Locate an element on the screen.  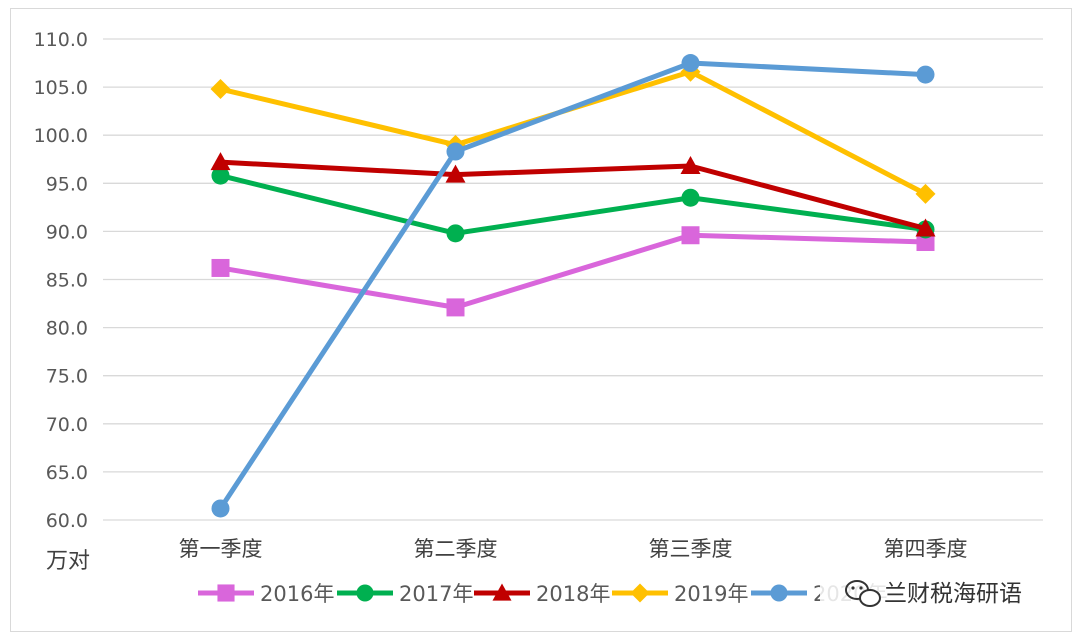
legend-item: 2017年 is located at coordinates (405, 594).